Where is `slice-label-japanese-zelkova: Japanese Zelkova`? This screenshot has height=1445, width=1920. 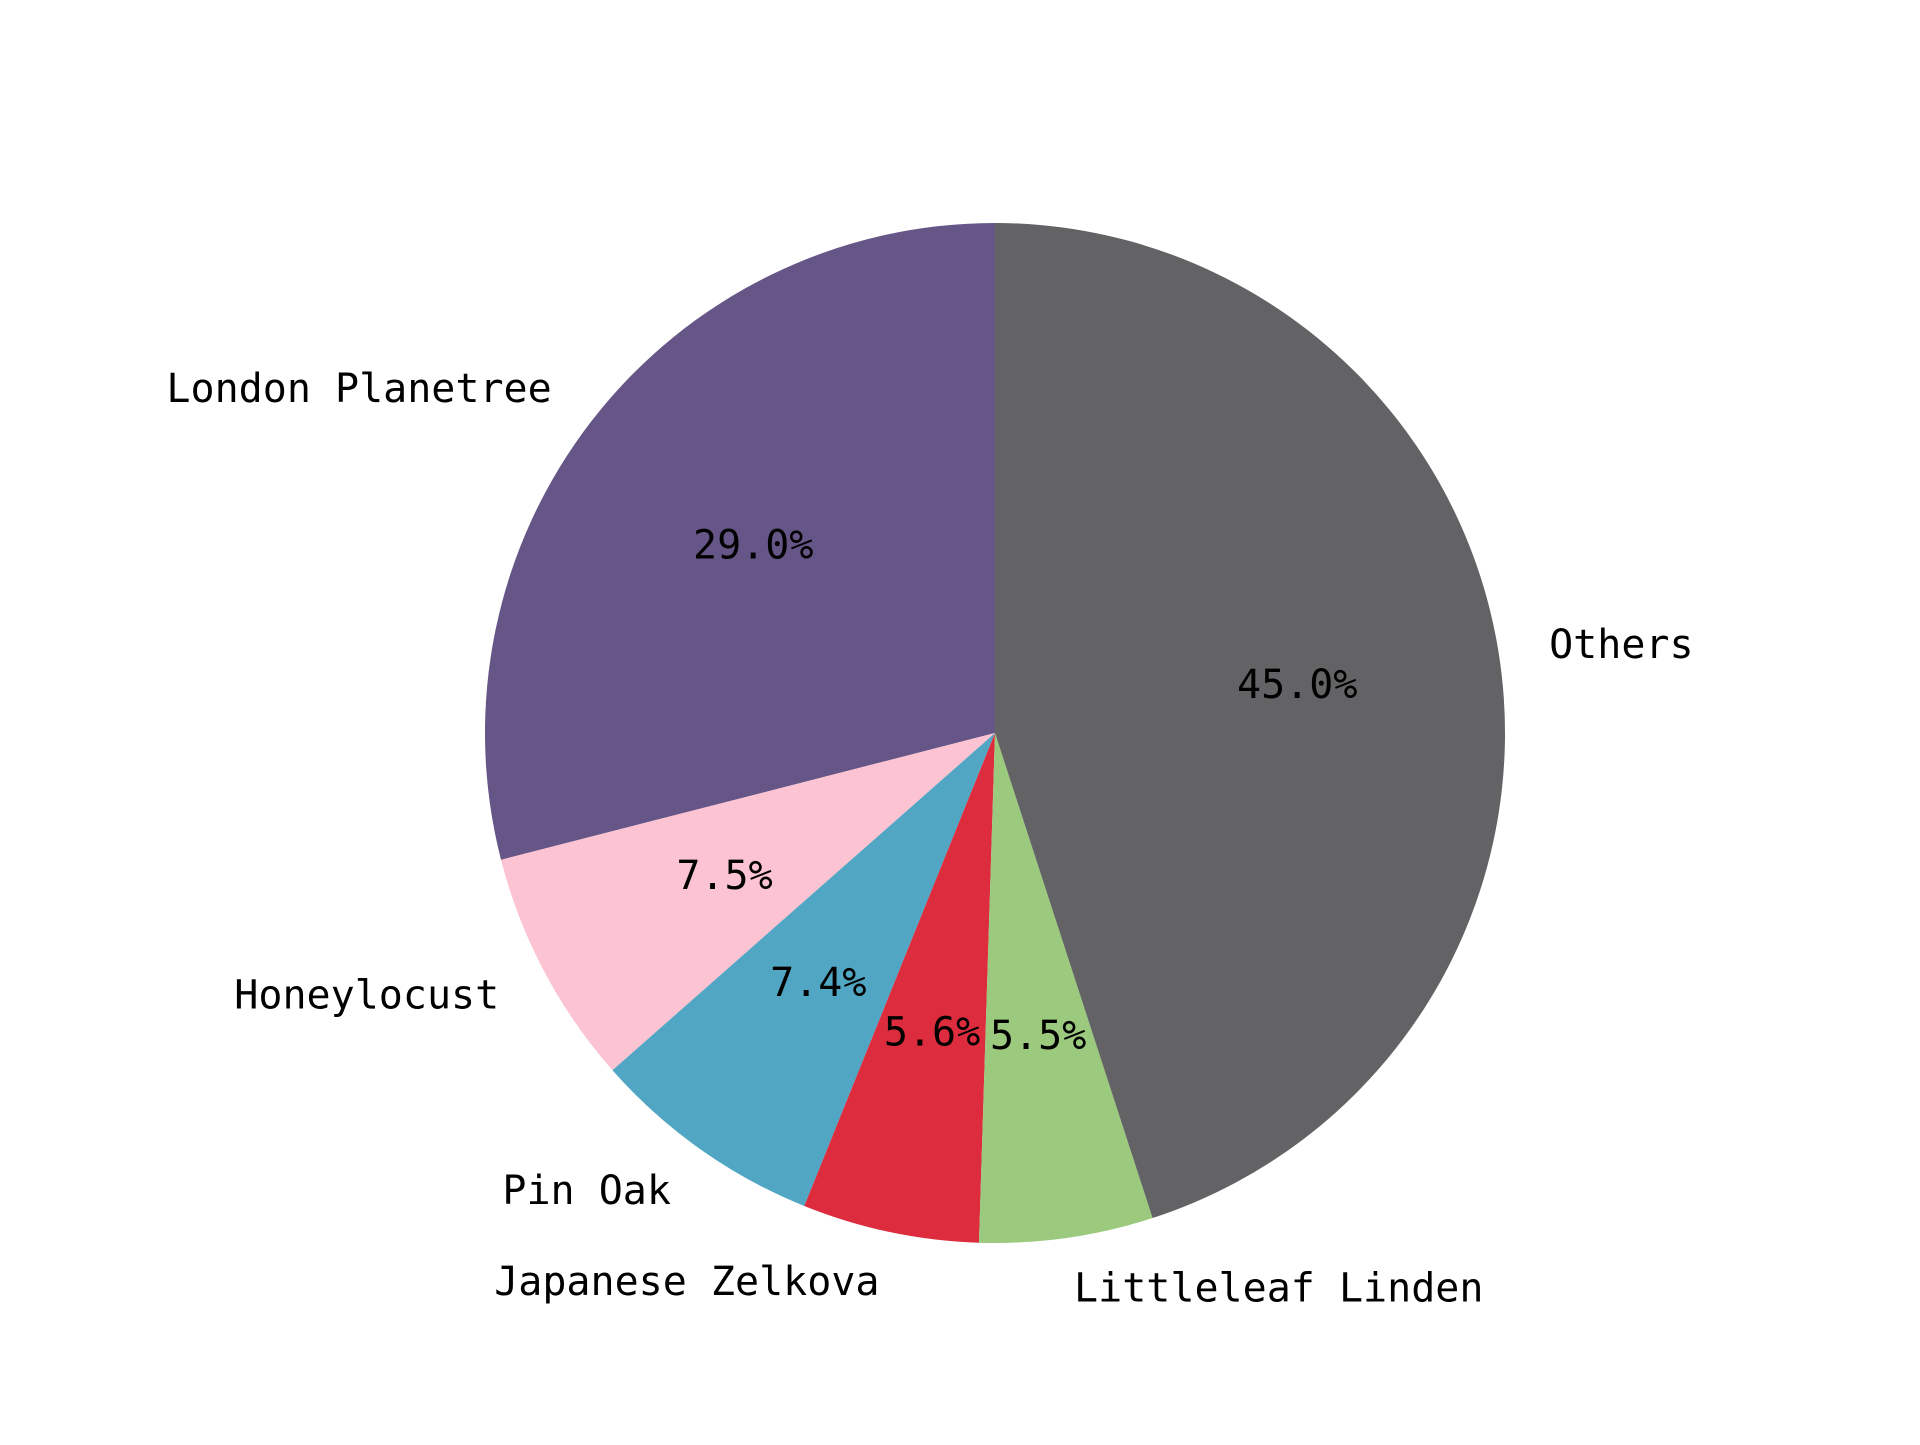 slice-label-japanese-zelkova: Japanese Zelkova is located at coordinates (686, 1282).